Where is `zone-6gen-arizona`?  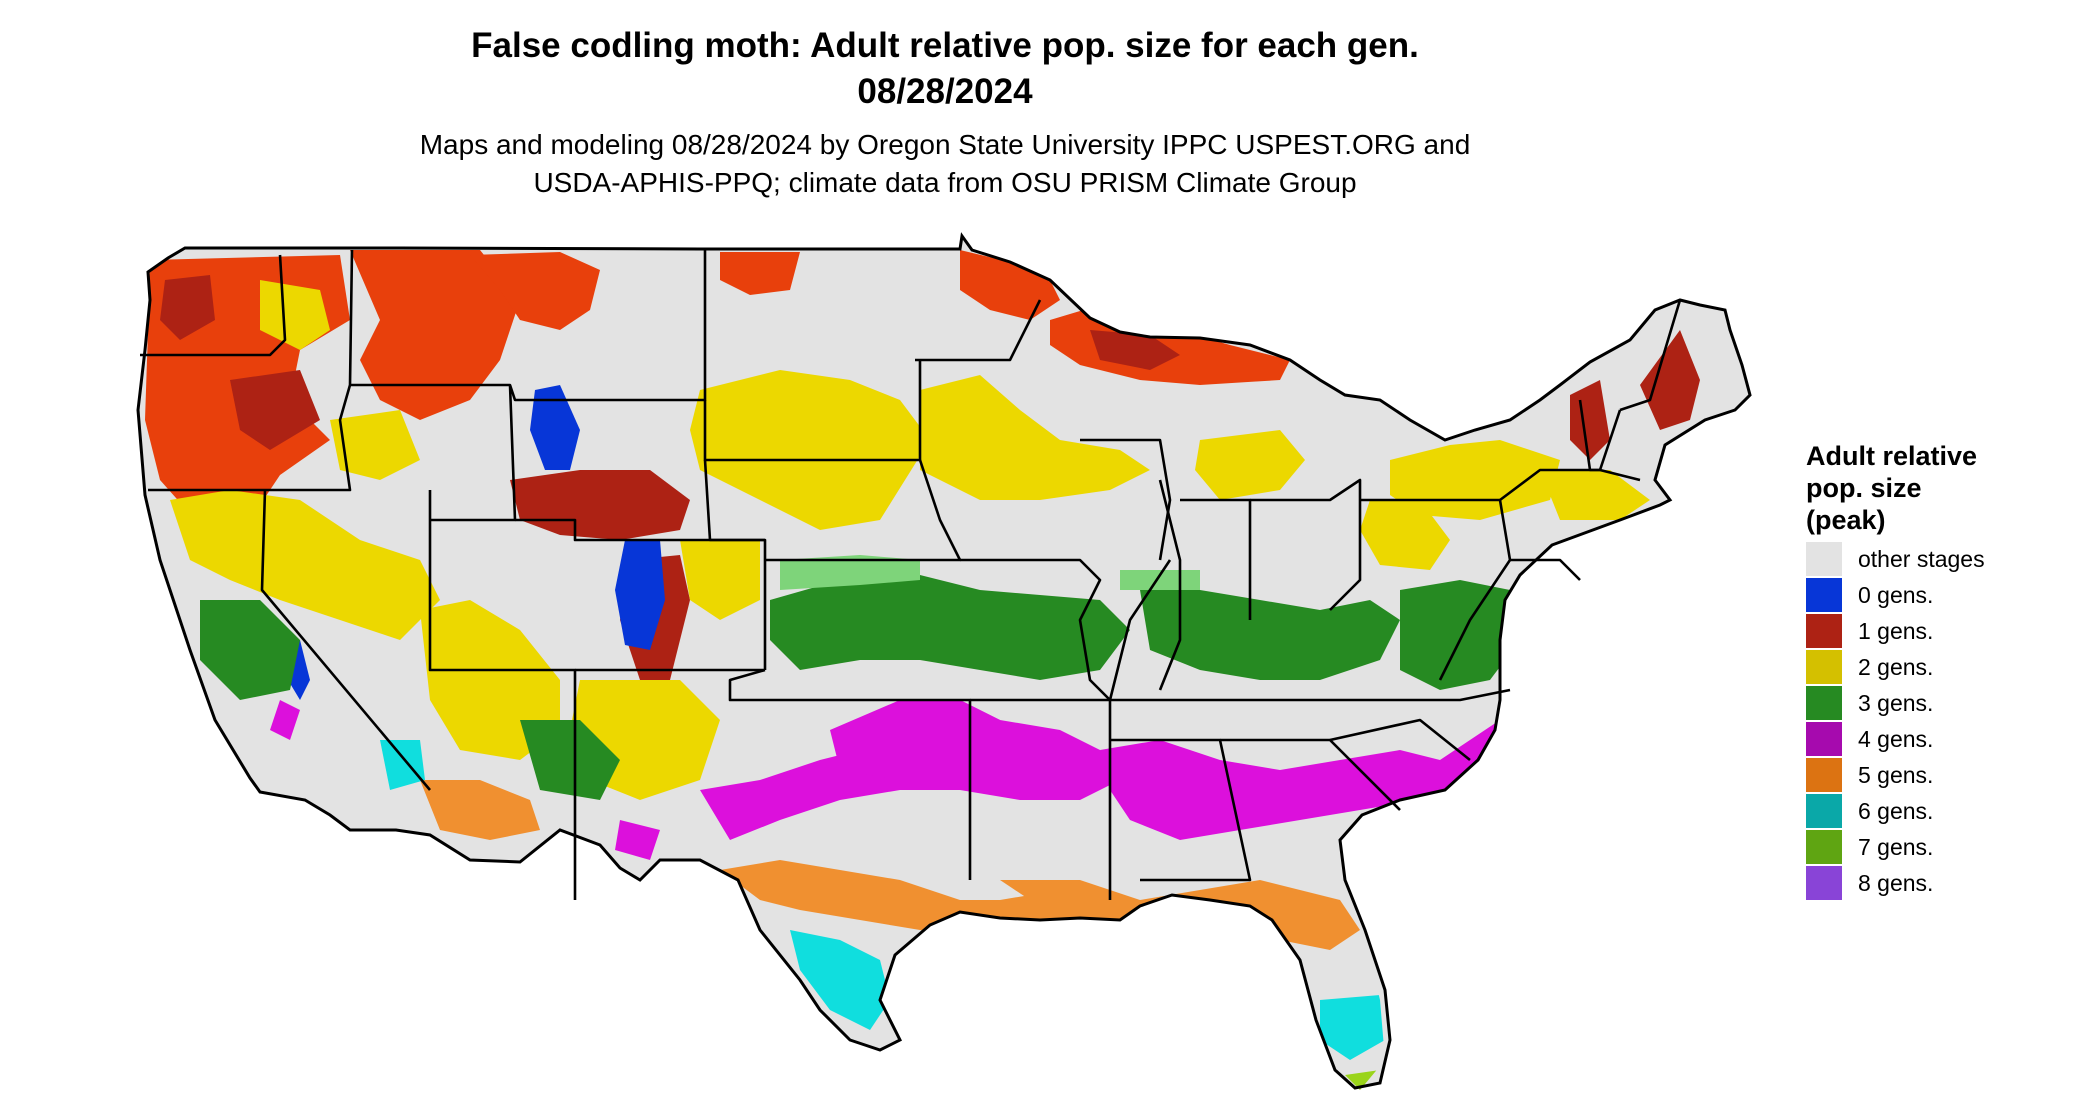 zone-6gen-arizona is located at coordinates (402, 765).